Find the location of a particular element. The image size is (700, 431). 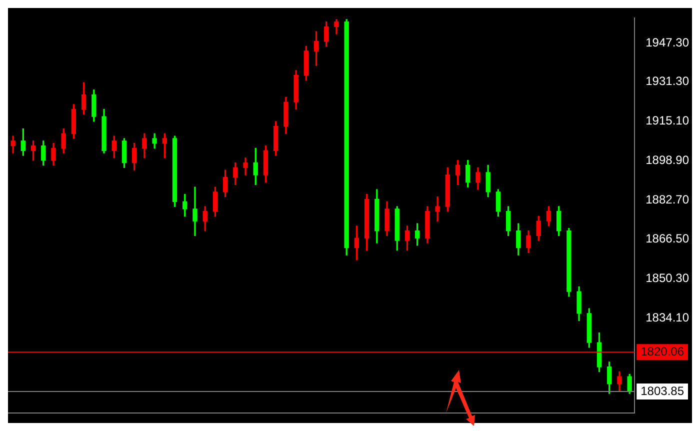

y-tick-label: 1947.30 is located at coordinates (668, 42).